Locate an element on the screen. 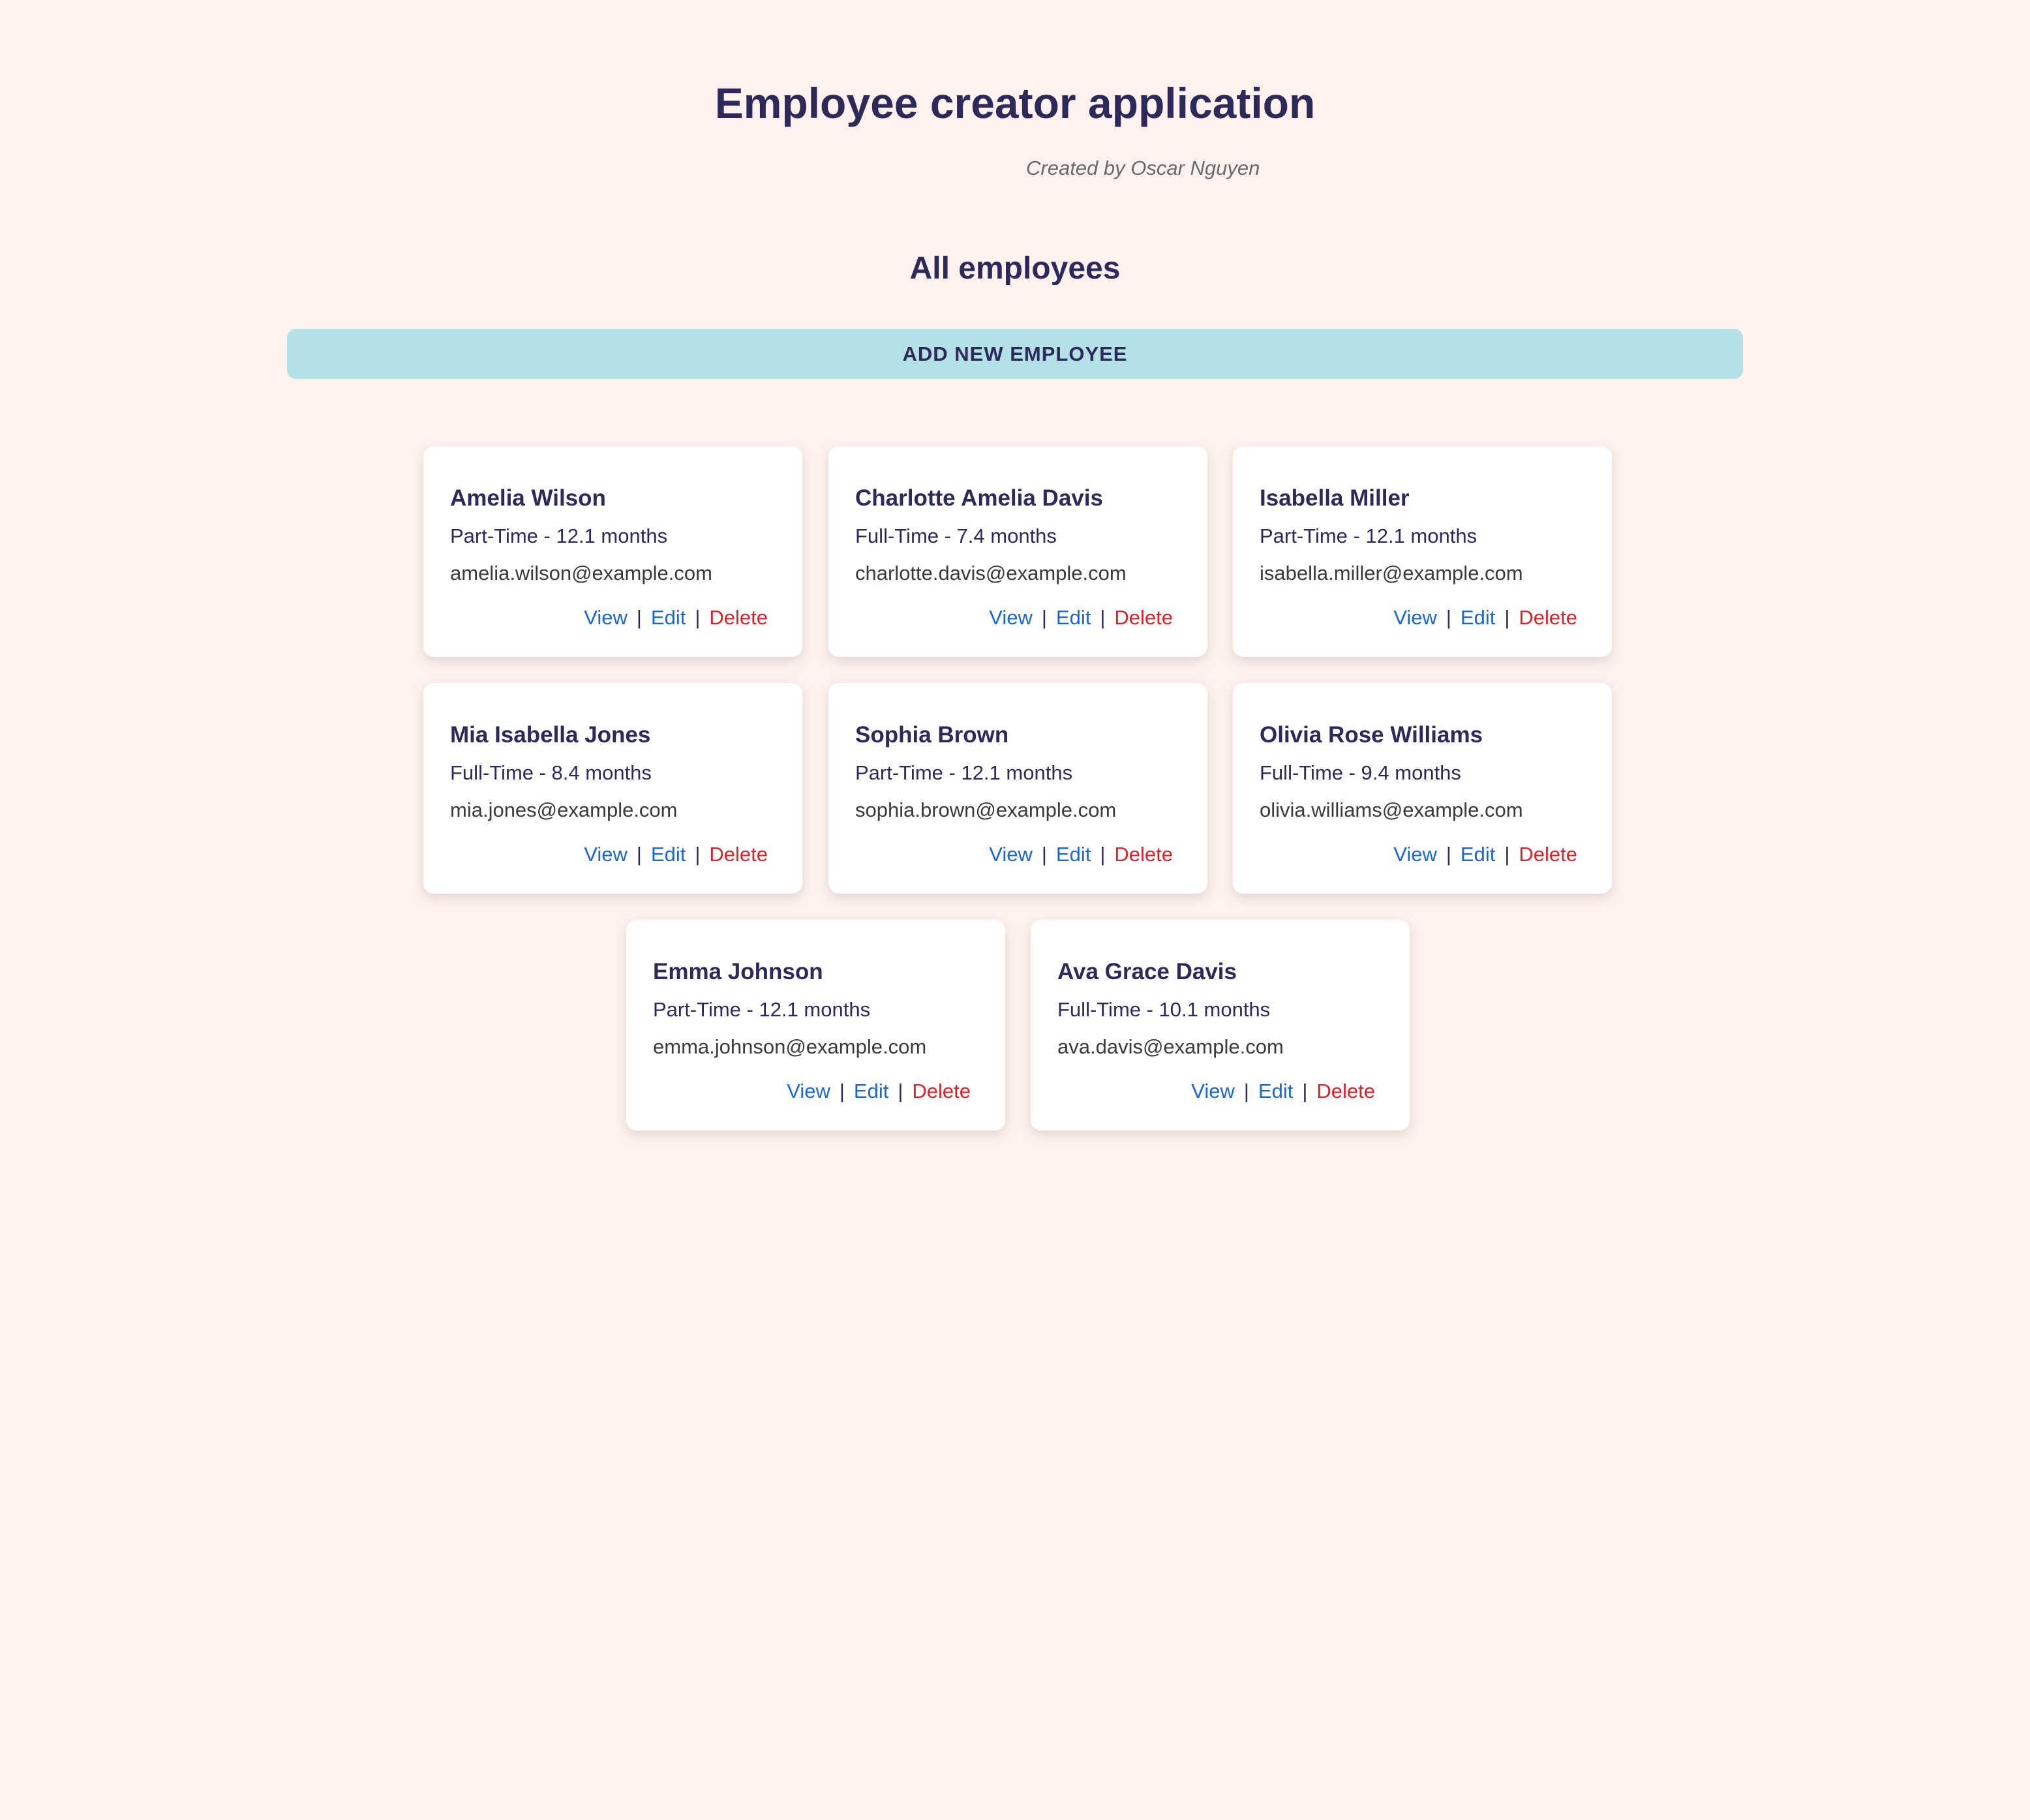  section-title: All employees is located at coordinates (1015, 269).